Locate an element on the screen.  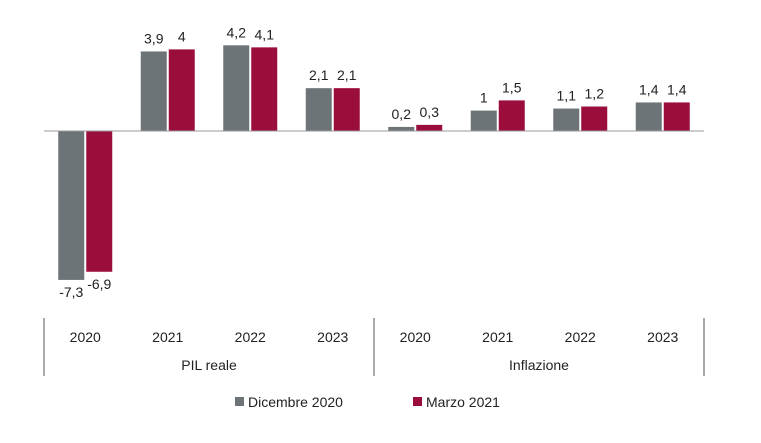
data-label: 0,2 is located at coordinates (402, 114).